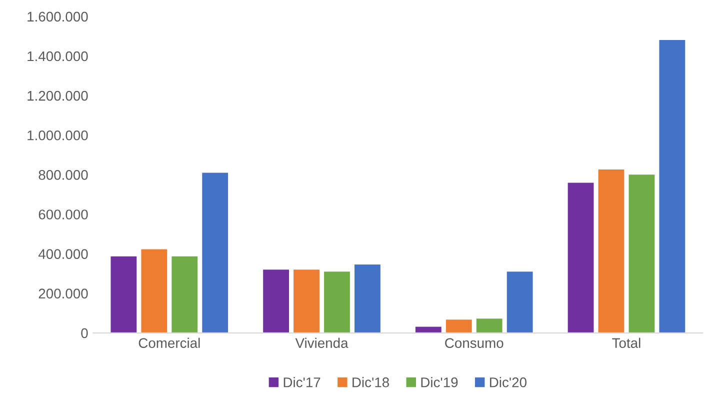 This screenshot has width=717, height=411. Describe the element at coordinates (63, 254) in the screenshot. I see `y-tick-label: 400.000` at that location.